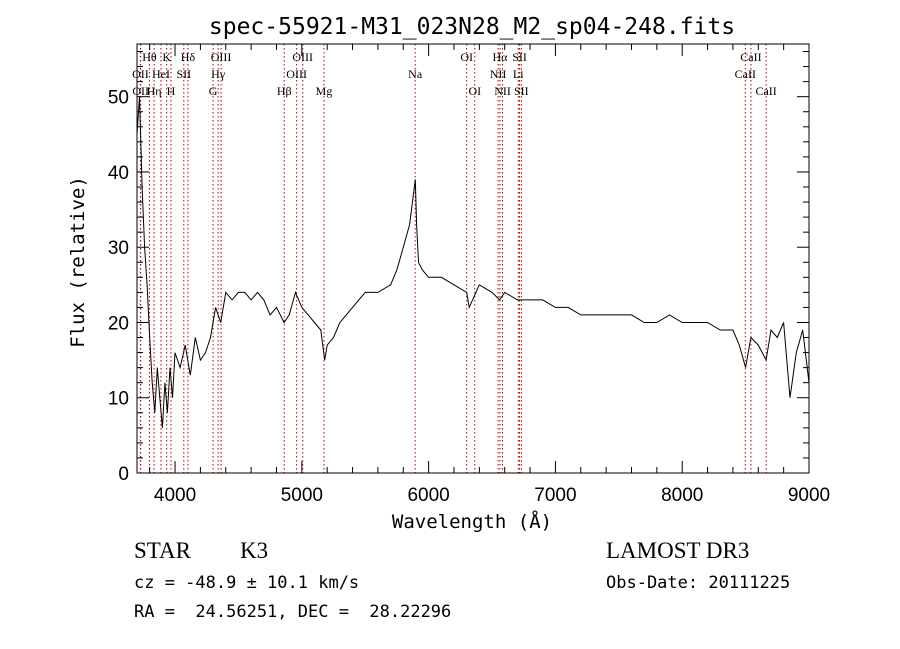  Describe the element at coordinates (162, 550) in the screenshot. I see `object-class: STAR` at that location.